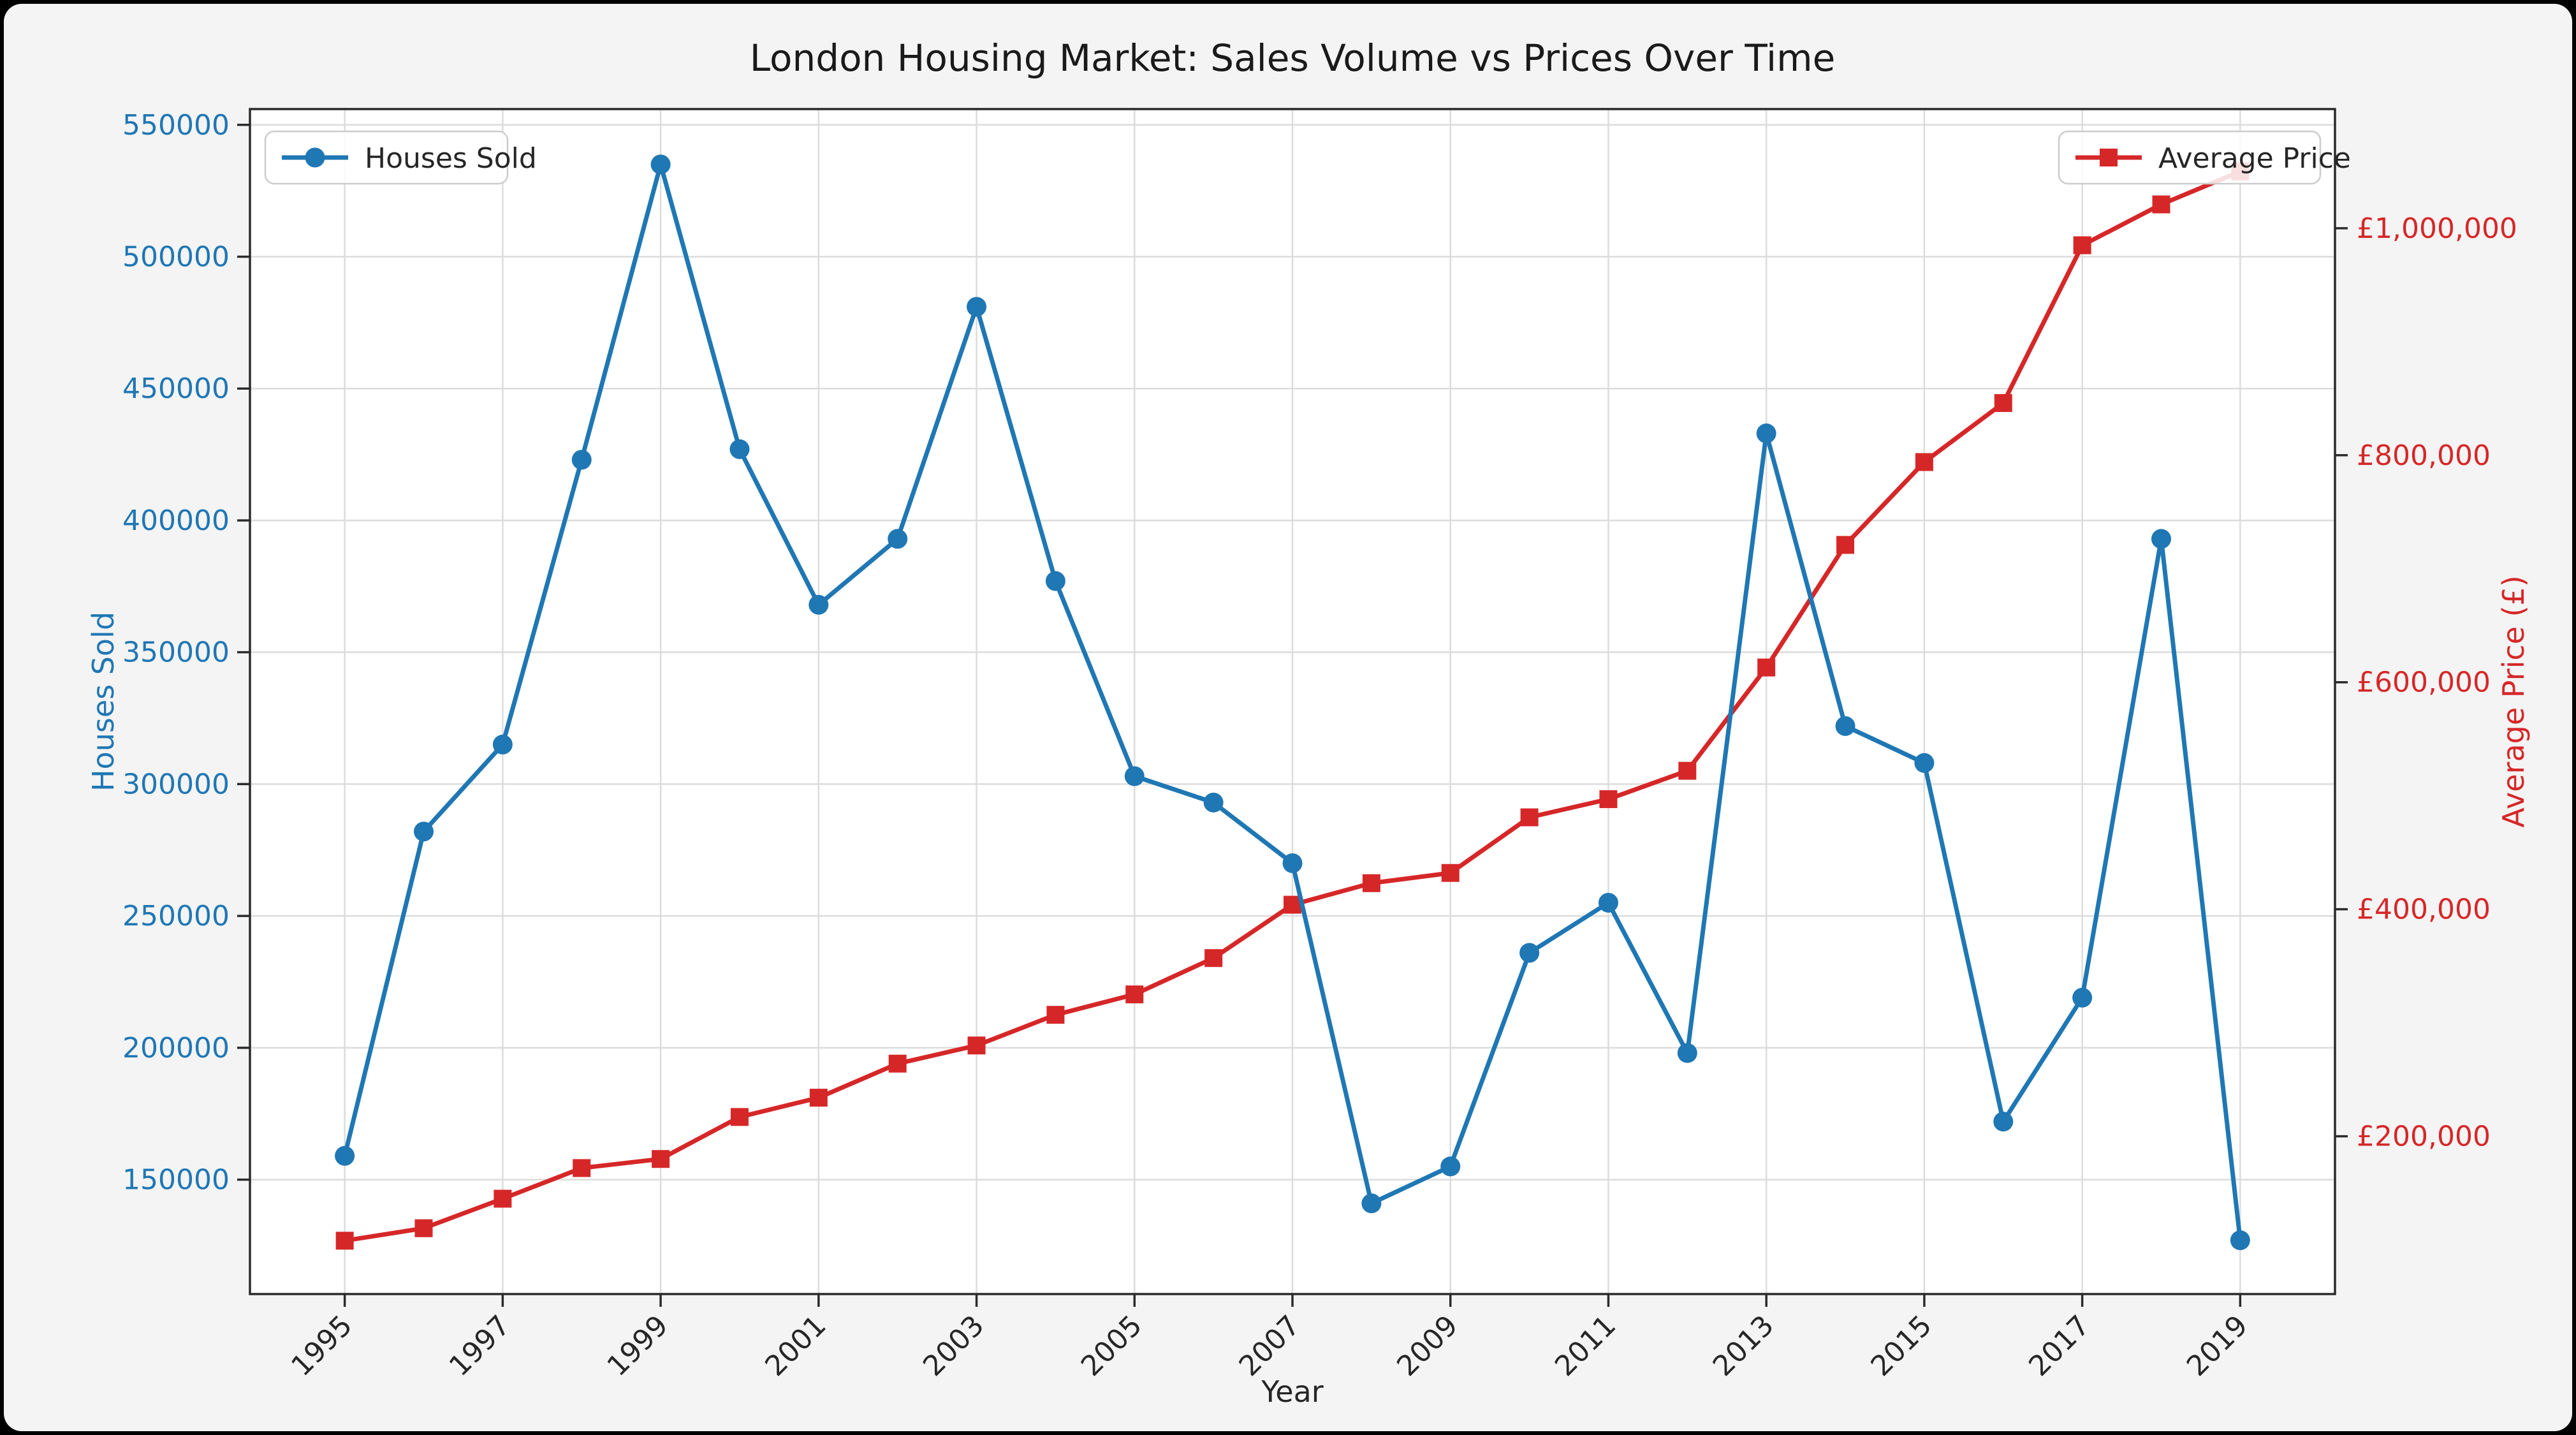 Image resolution: width=2576 pixels, height=1435 pixels. I want to click on right-tick-label: £800,000, so click(2424, 455).